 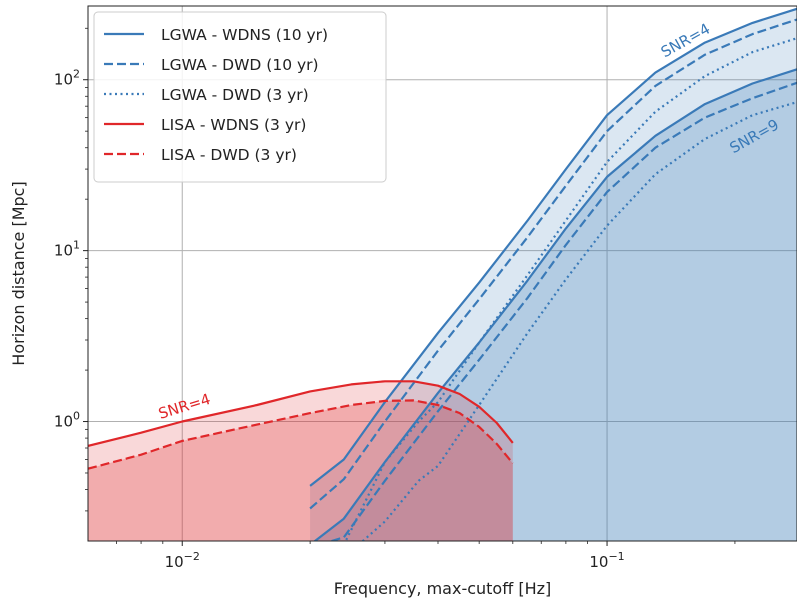 What do you see at coordinates (442, 588) in the screenshot?
I see `x-axis-label: Frequency, max-cutoff [Hz]` at bounding box center [442, 588].